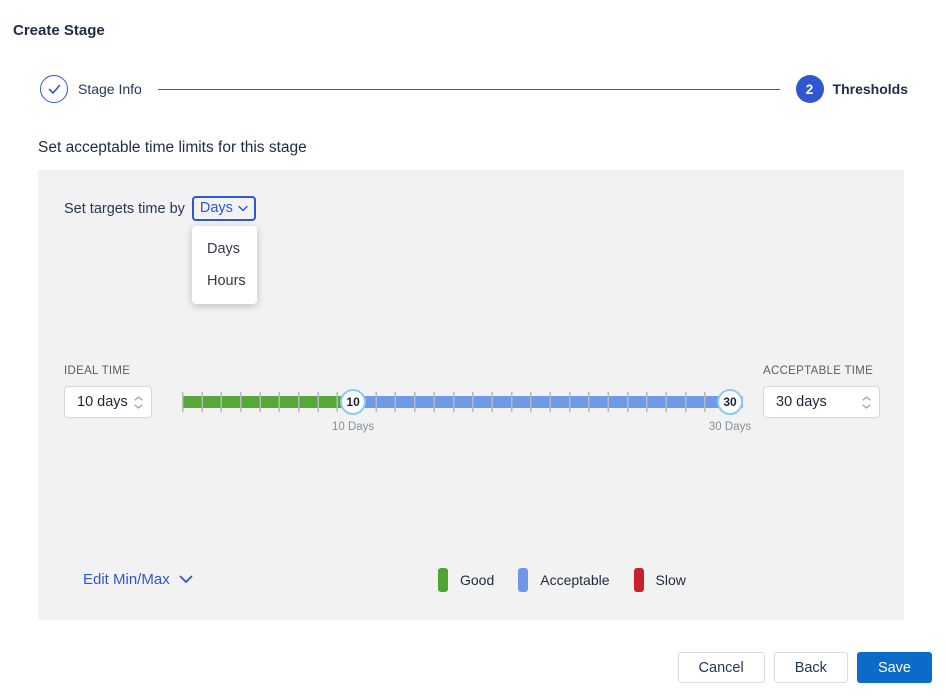 The width and height of the screenshot is (946, 696). I want to click on legend-item-slow: Slow, so click(659, 580).